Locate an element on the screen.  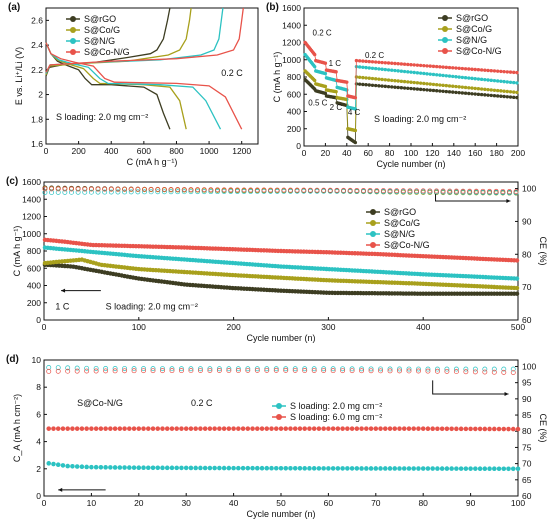
rate-annotation: 4 C is located at coordinates (354, 112).